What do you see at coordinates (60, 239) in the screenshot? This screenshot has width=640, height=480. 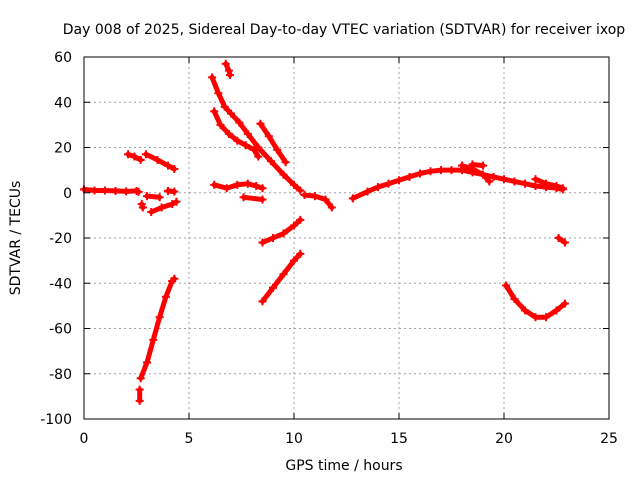 I see `y-tick-label: -20` at bounding box center [60, 239].